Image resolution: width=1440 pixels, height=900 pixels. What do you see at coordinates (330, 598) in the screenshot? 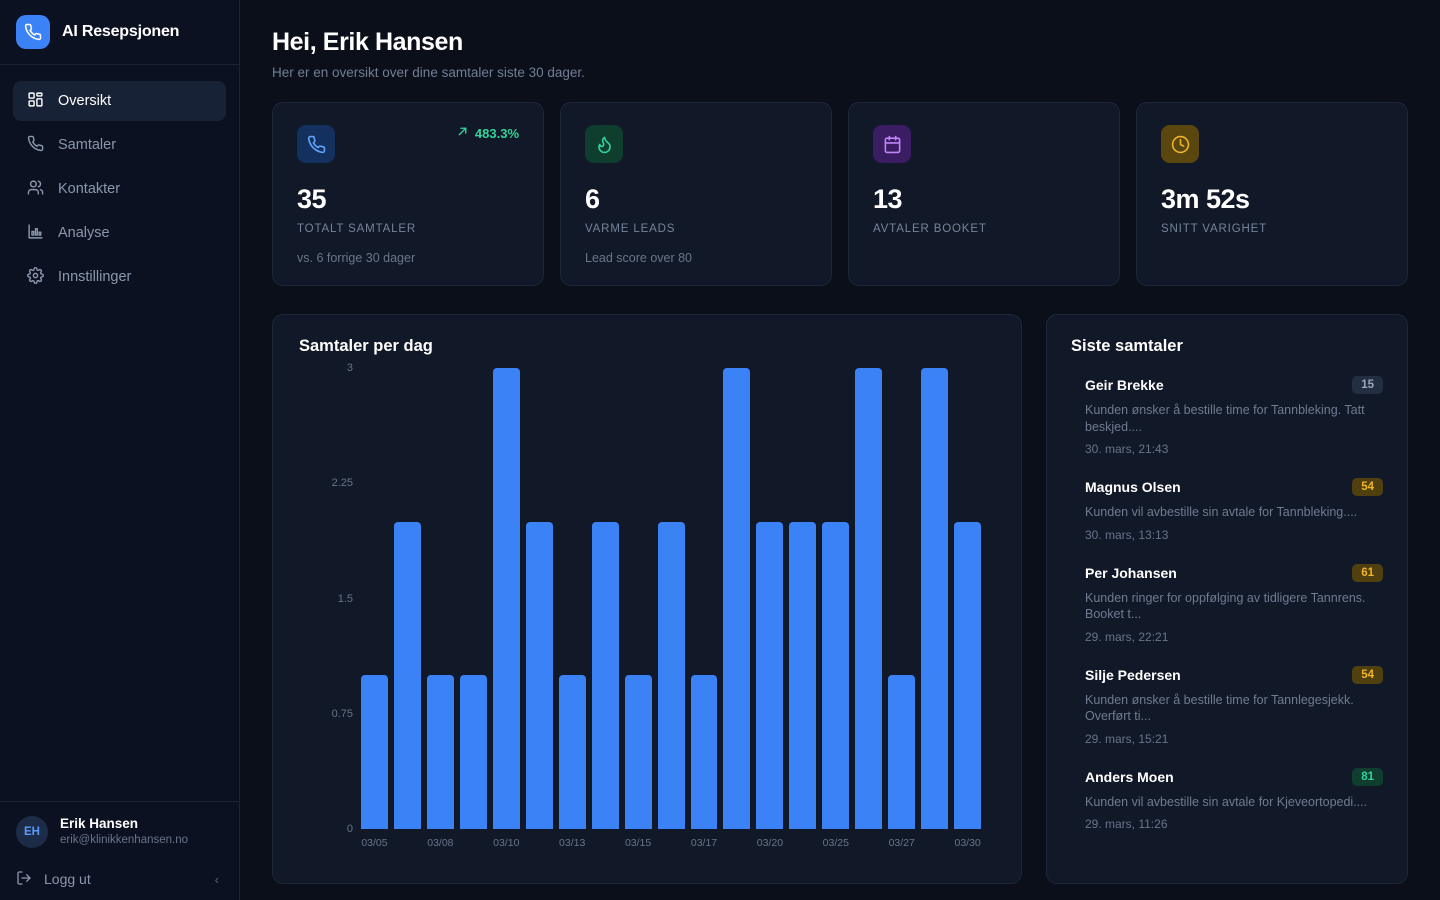
I see `y-axis: 0 0.75 1.5 2.25 3` at bounding box center [330, 598].